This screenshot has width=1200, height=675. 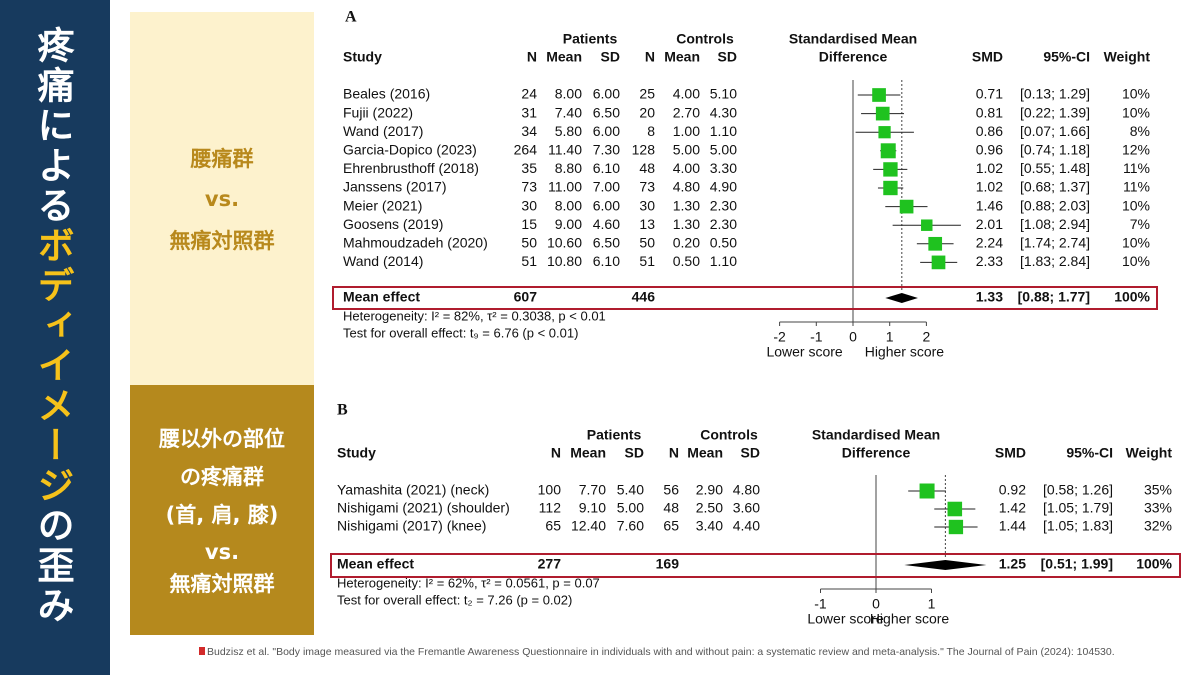 What do you see at coordinates (411, 168) in the screenshot?
I see `study-name: Ehrenbrusthoff (2018)` at bounding box center [411, 168].